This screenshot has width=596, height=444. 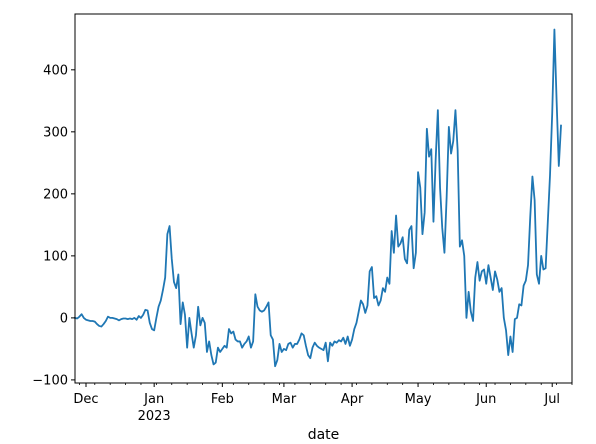 What do you see at coordinates (85, 399) in the screenshot?
I see `x-tick-label: Dec` at bounding box center [85, 399].